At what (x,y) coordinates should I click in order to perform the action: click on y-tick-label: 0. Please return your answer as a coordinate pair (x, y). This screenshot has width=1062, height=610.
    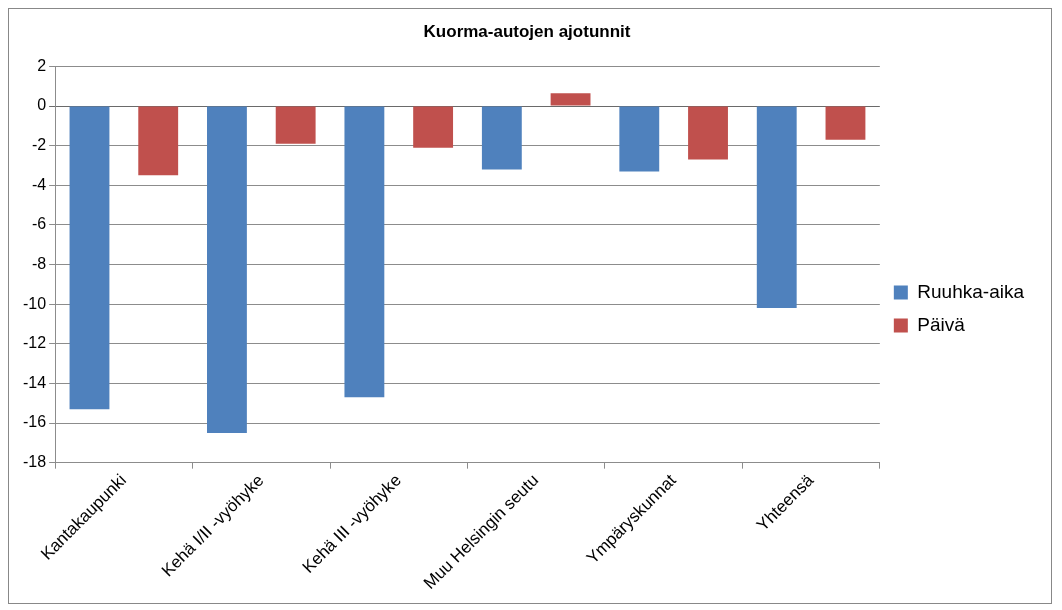
    Looking at the image, I should click on (42, 105).